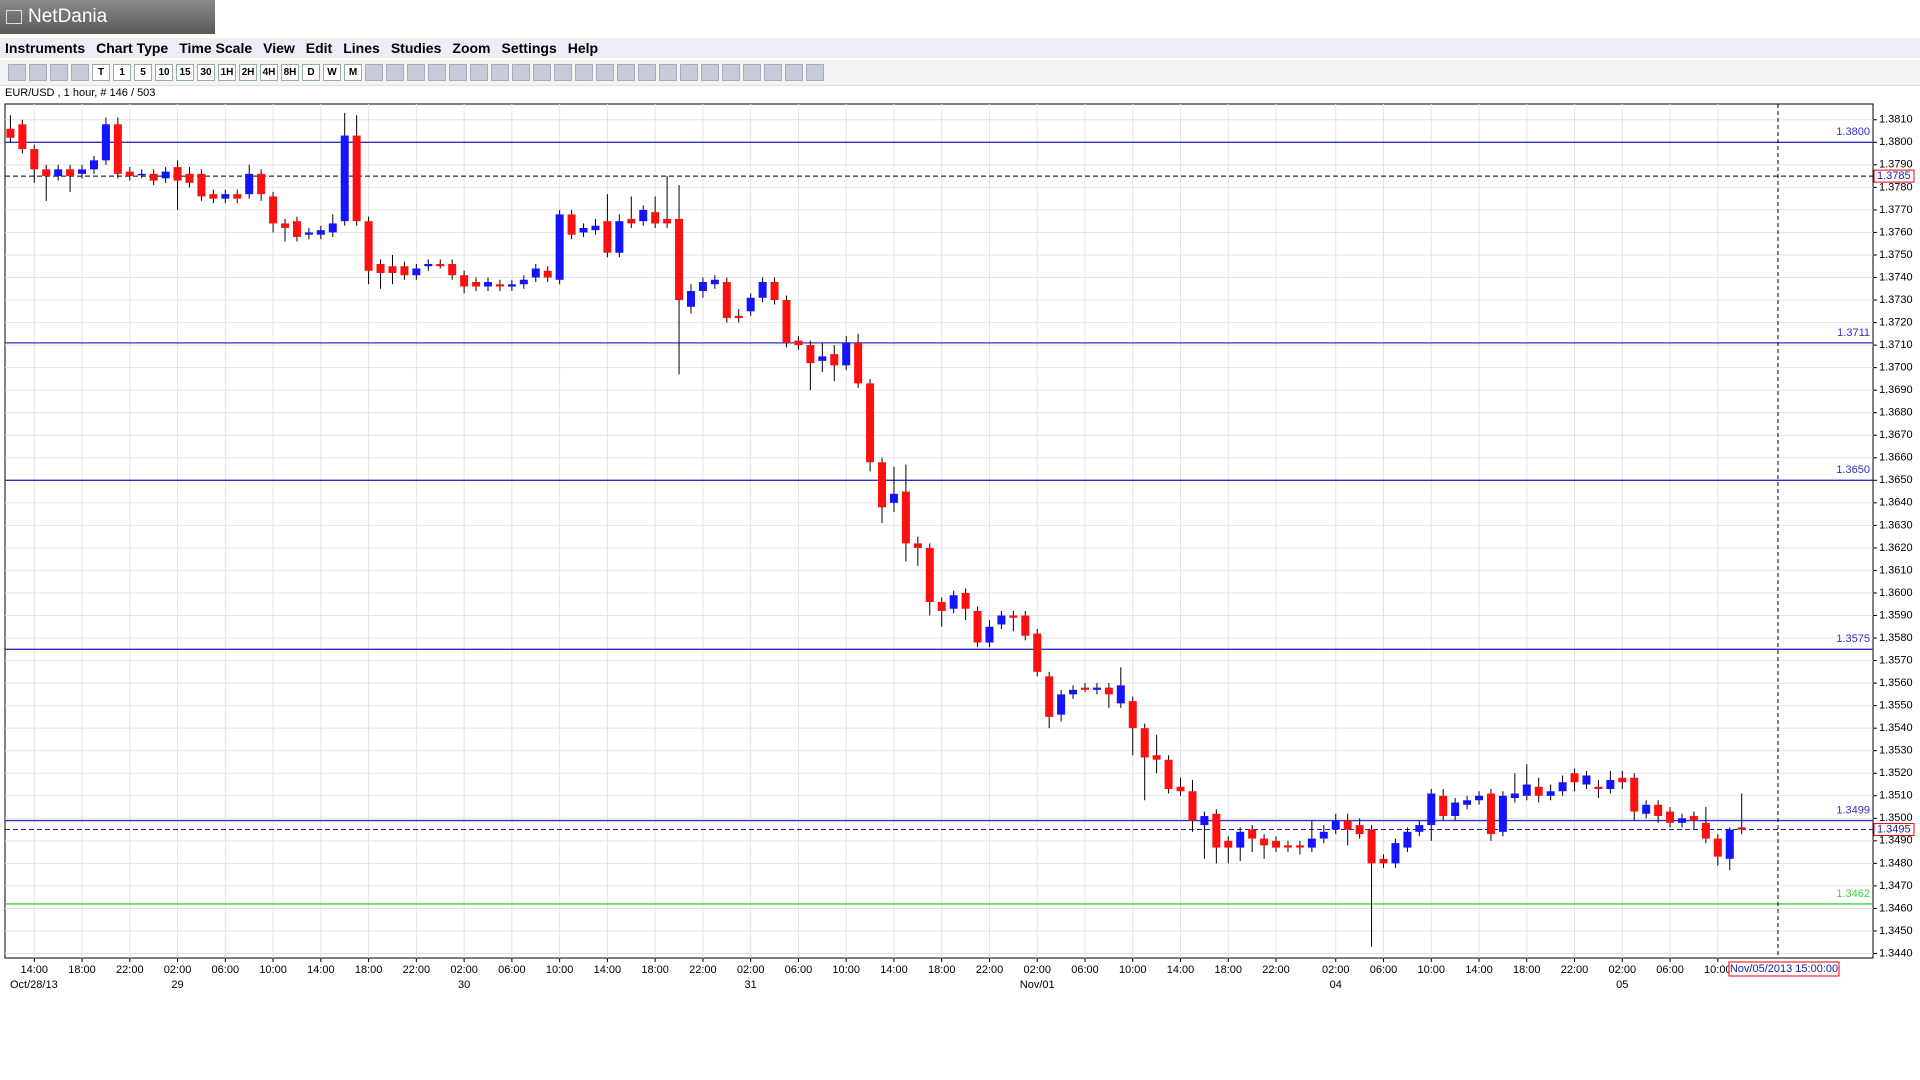  I want to click on x-tick-label: 18:00, so click(1229, 970).